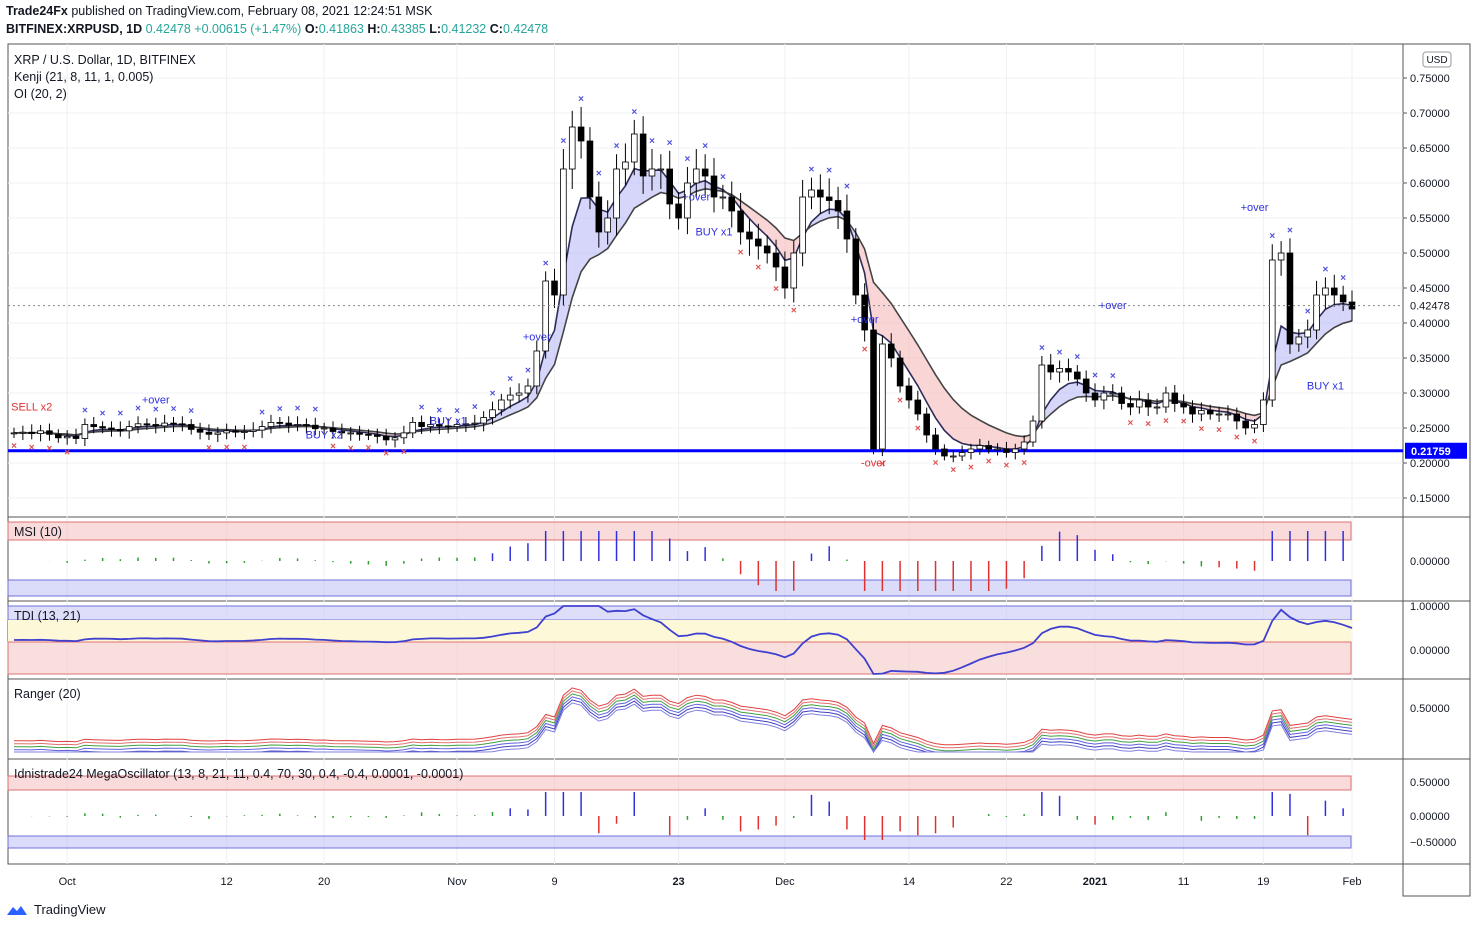 The image size is (1475, 930). Describe the element at coordinates (1430, 149) in the screenshot. I see `y-tick-label: 0.65000` at that location.